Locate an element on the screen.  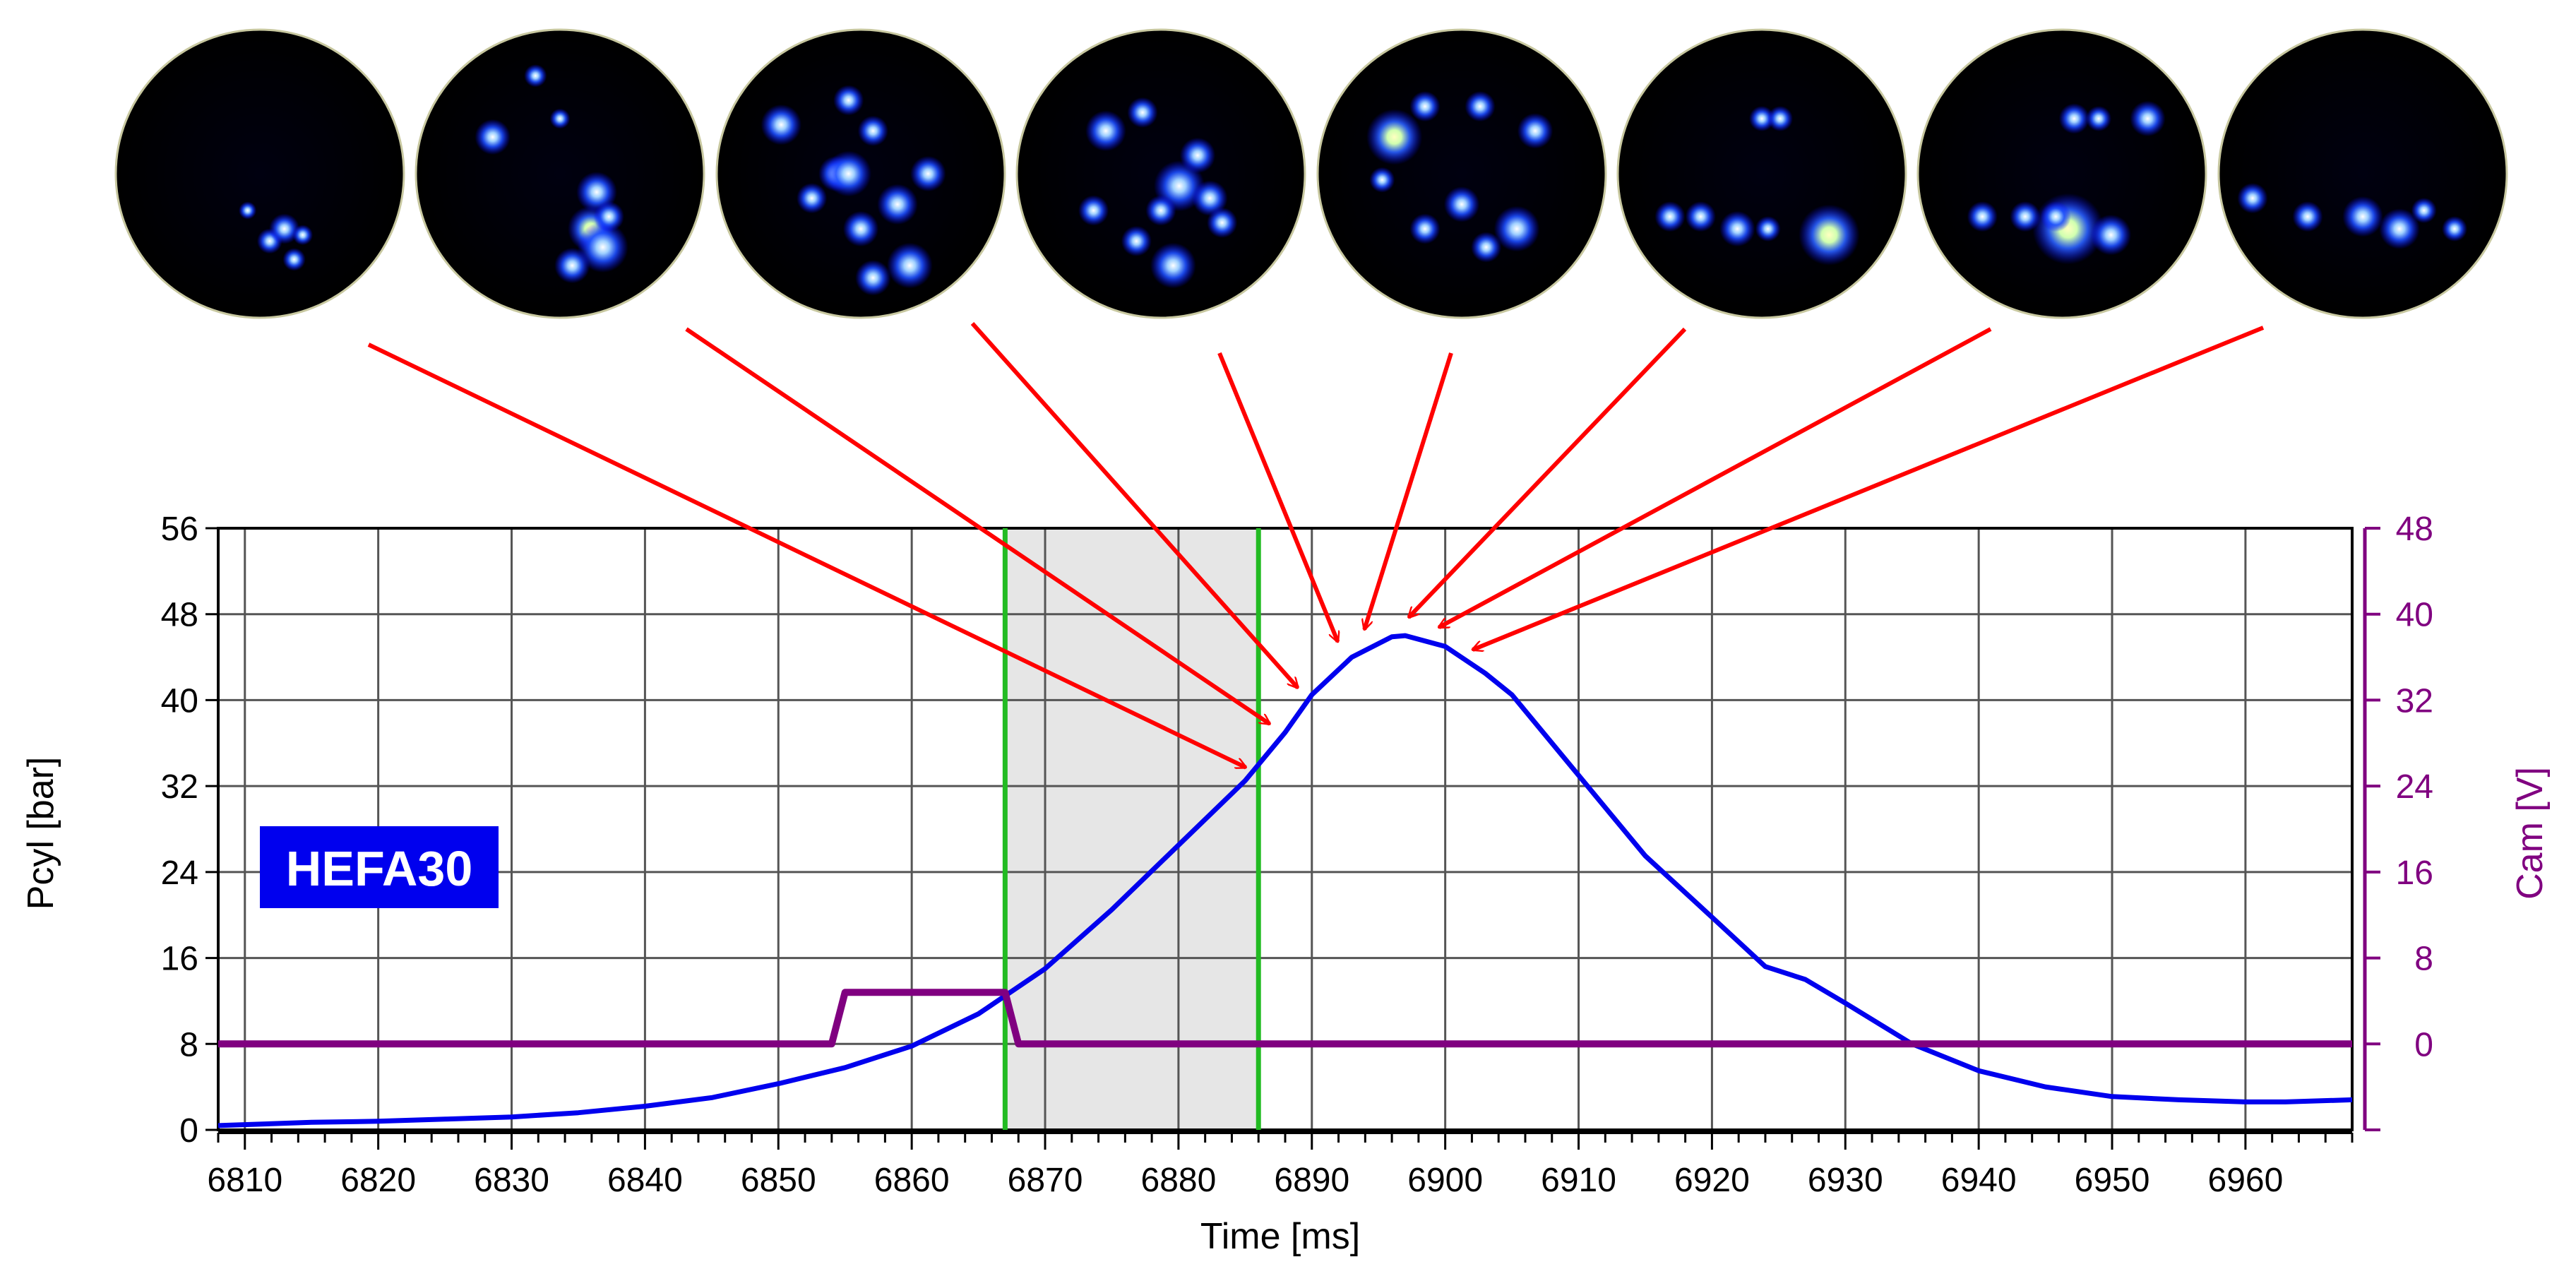
x-tick-label: 6940 is located at coordinates (1979, 1180).